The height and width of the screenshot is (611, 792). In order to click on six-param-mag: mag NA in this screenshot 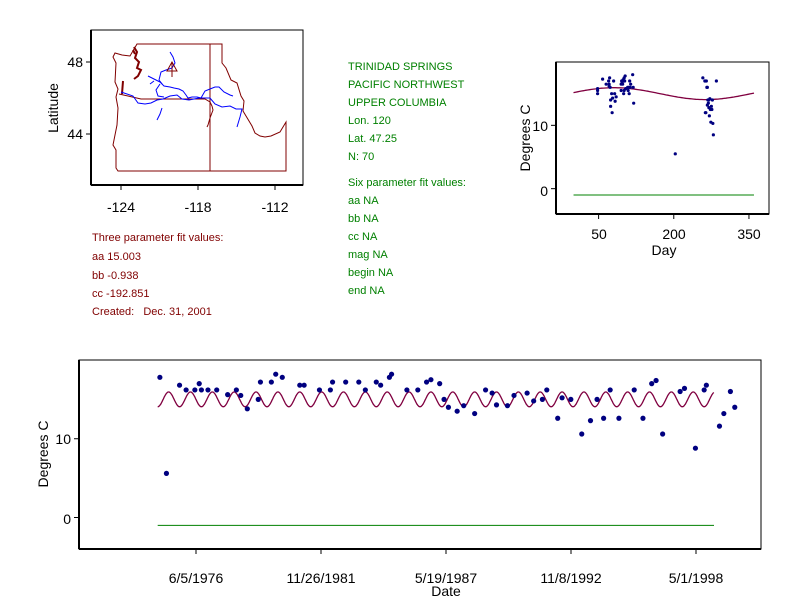, I will do `click(368, 255)`.